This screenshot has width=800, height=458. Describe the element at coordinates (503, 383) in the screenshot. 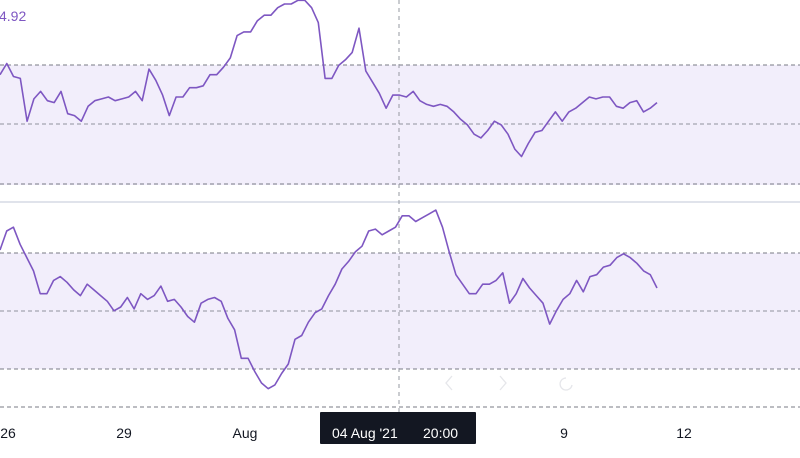

I see `scroll-forward-icon` at that location.